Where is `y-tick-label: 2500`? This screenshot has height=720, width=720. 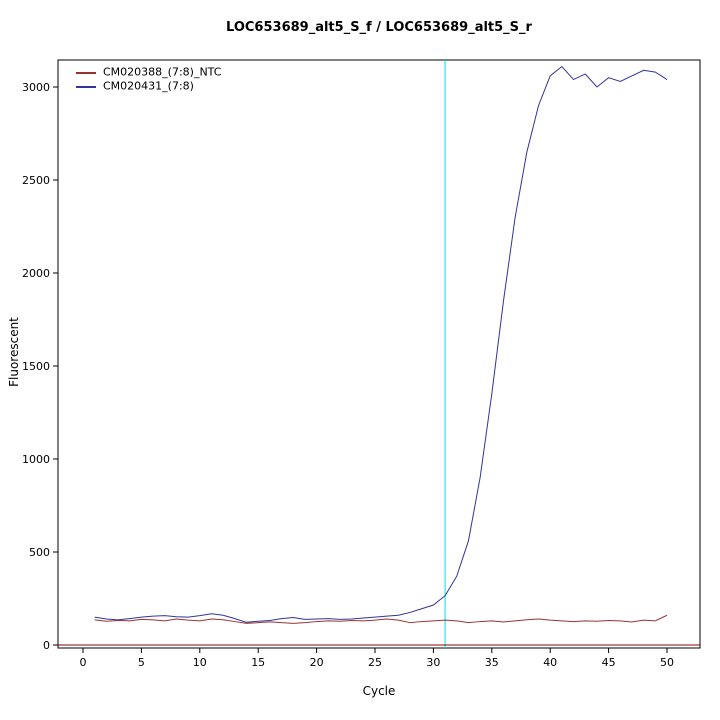
y-tick-label: 2500 is located at coordinates (36, 180).